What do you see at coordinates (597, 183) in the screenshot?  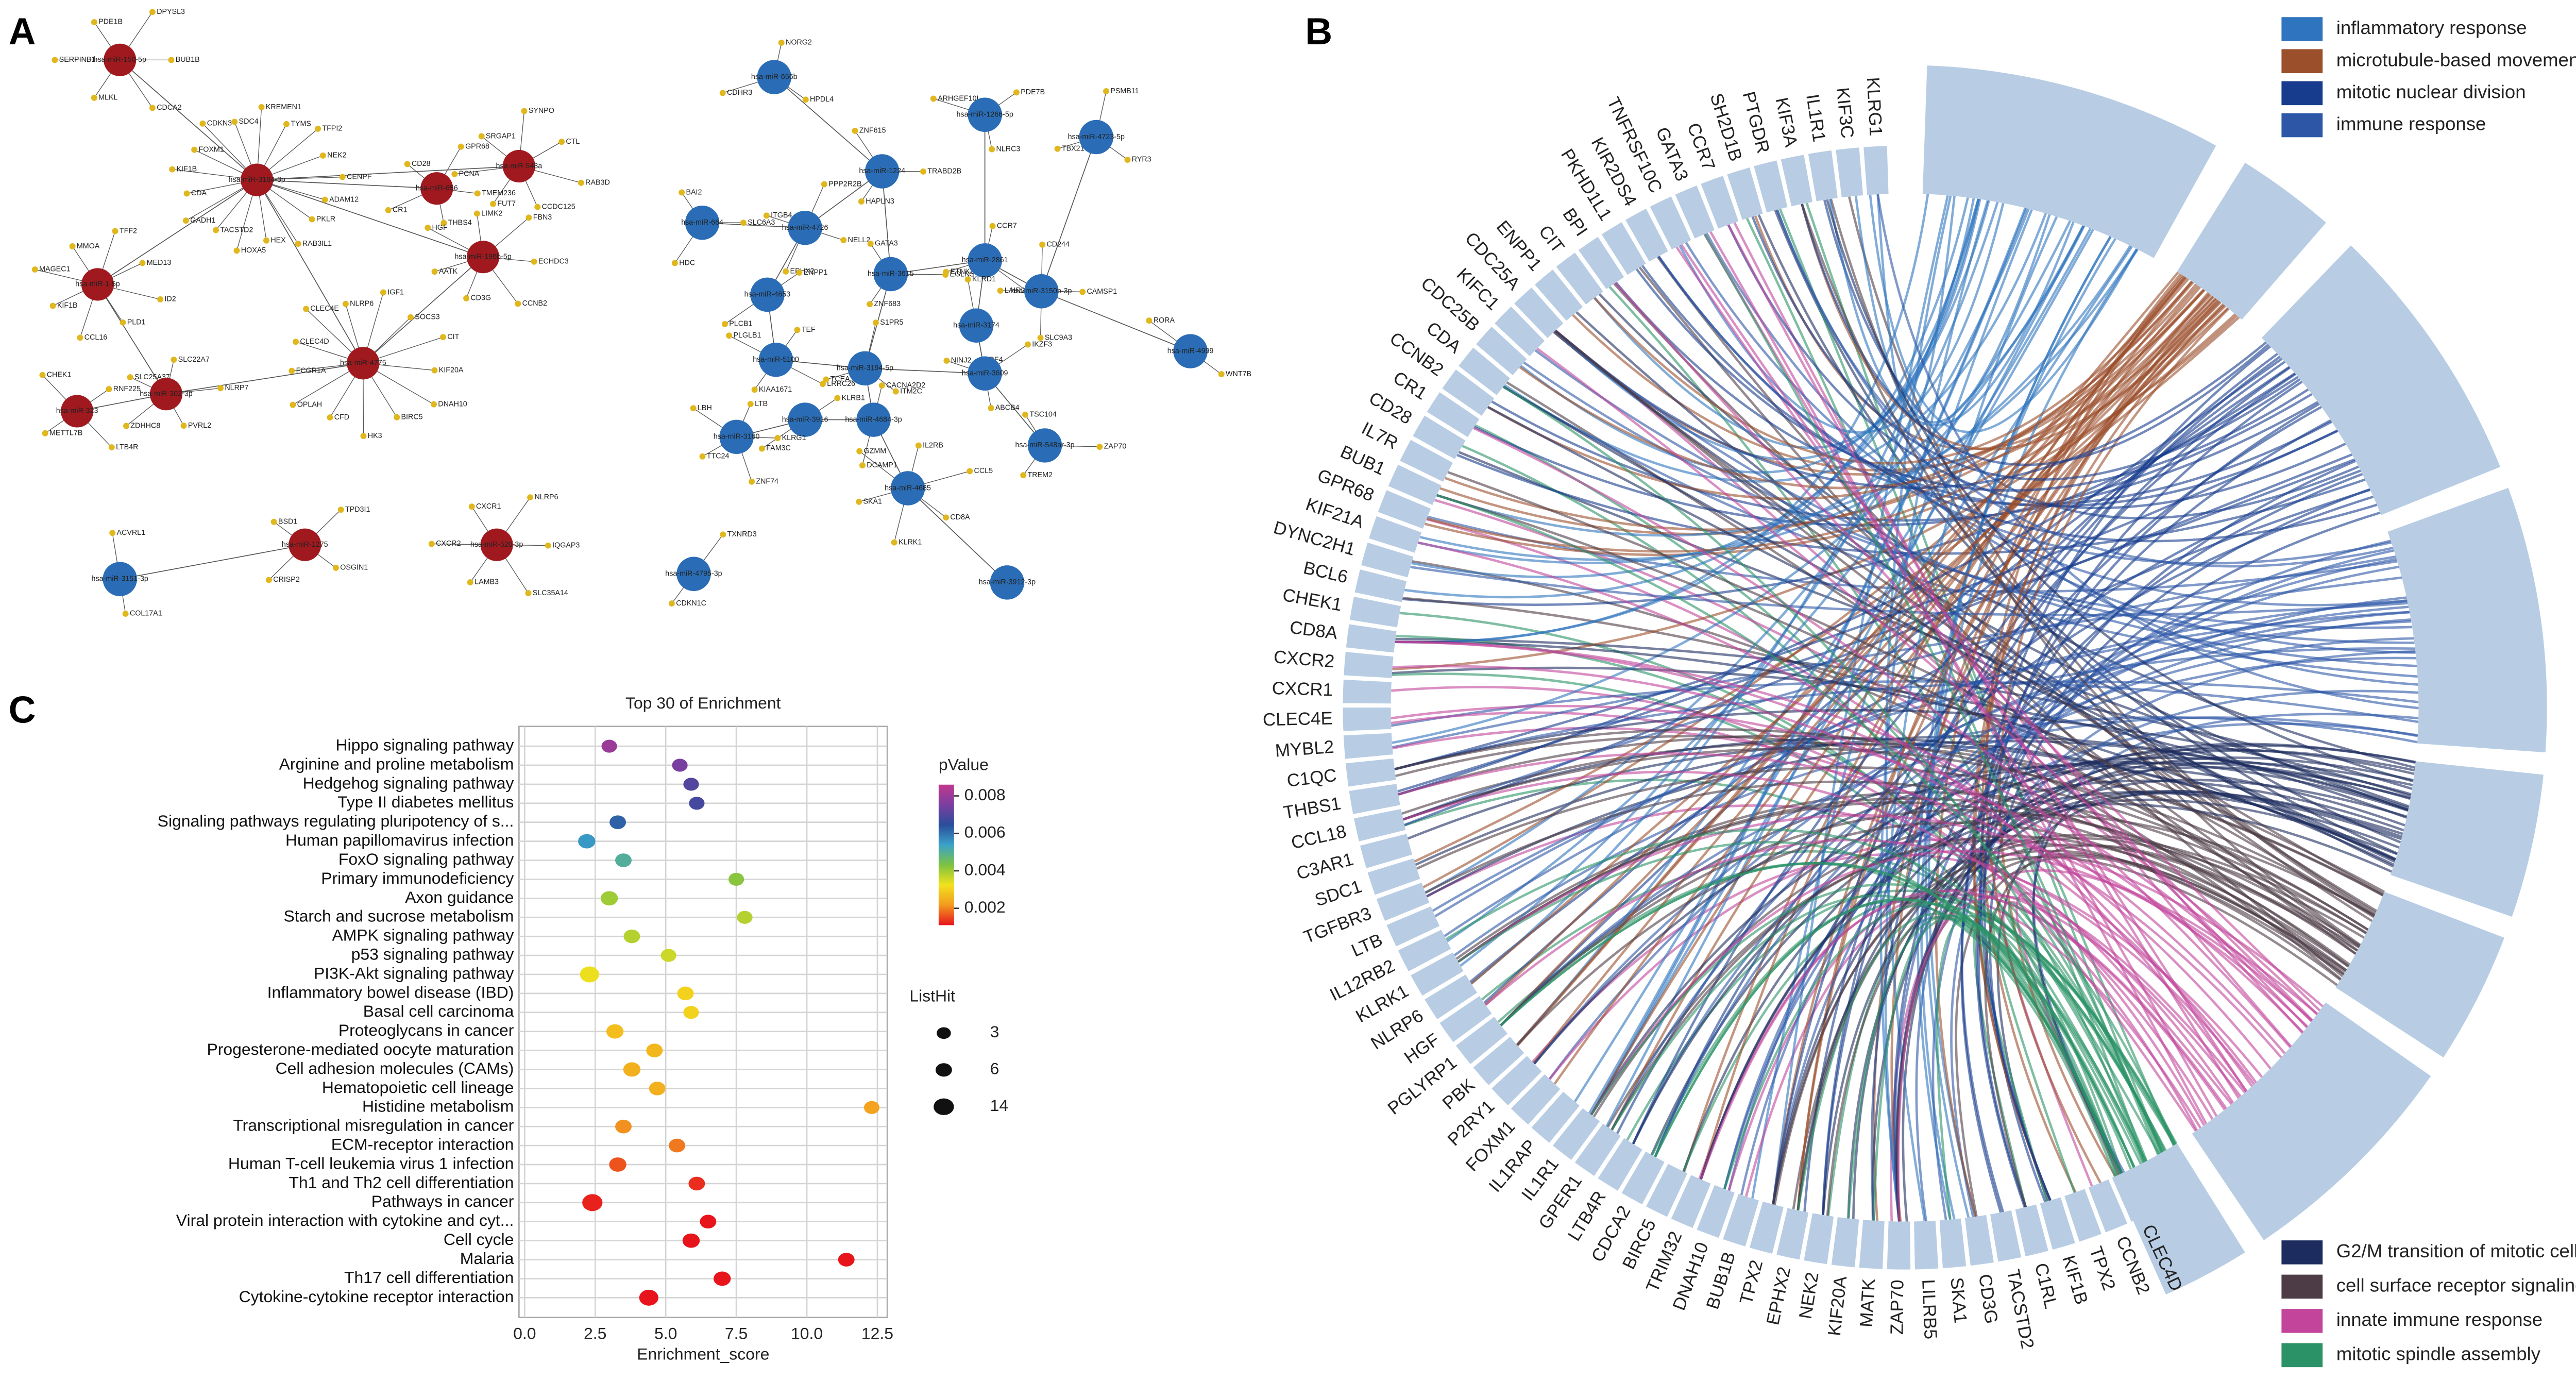 I see `gene-label: RAB3D` at bounding box center [597, 183].